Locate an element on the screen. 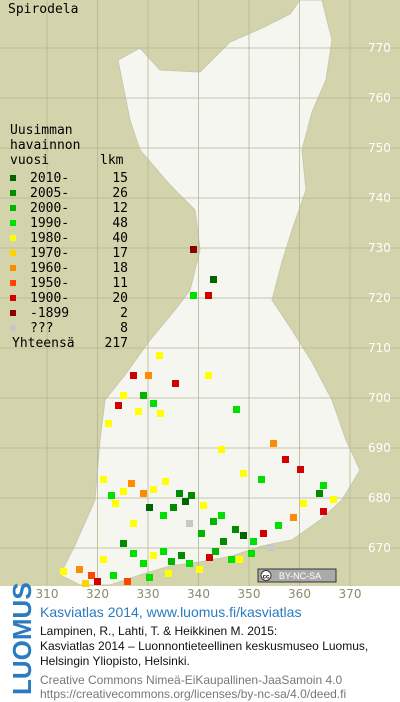 This screenshot has height=702, width=400. grid-label: 710 is located at coordinates (379, 348).